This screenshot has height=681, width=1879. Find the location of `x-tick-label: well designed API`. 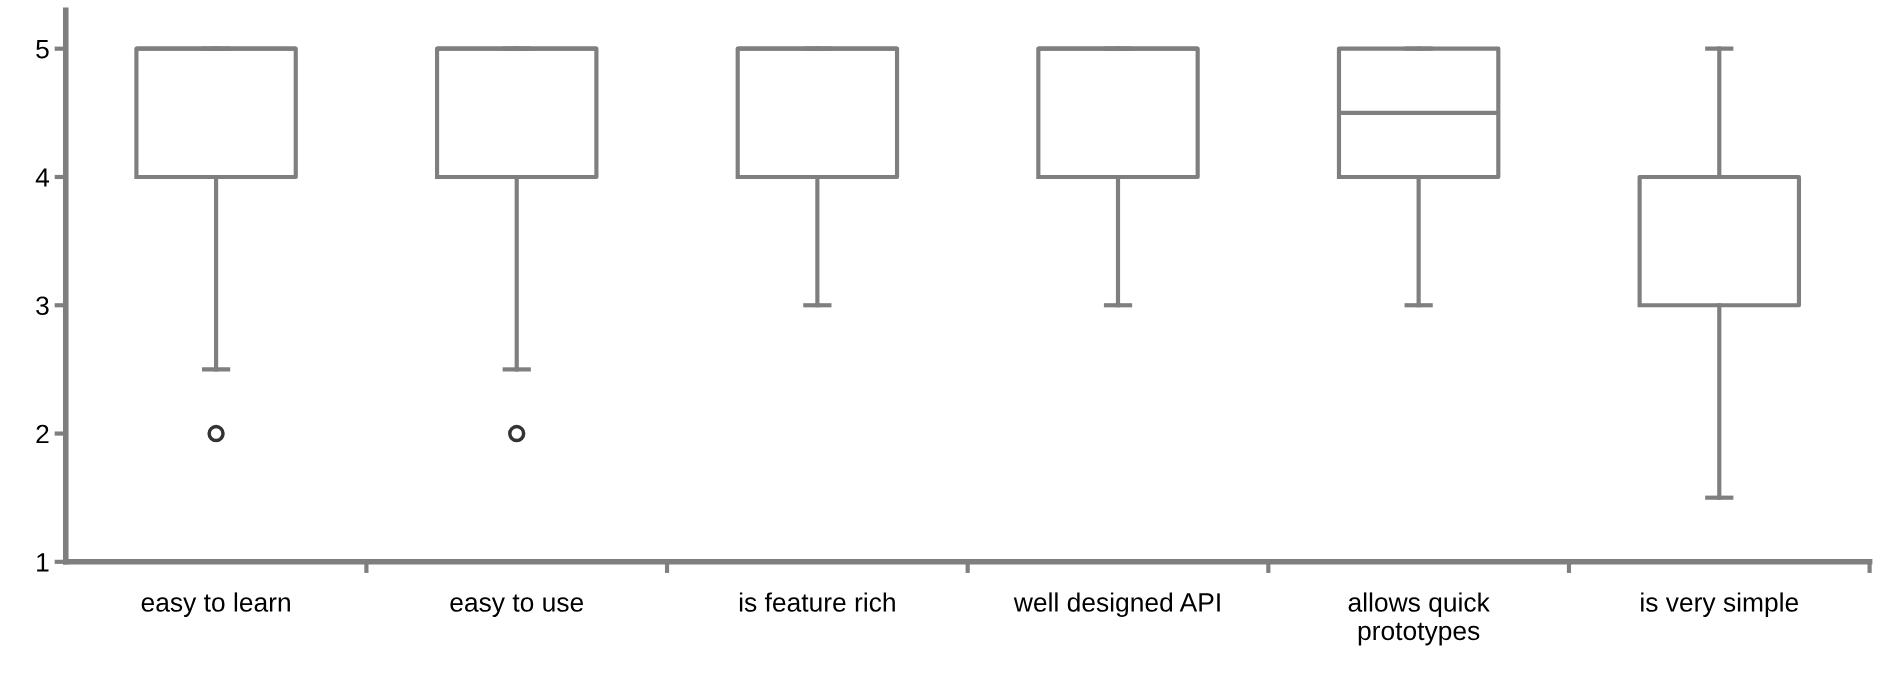

x-tick-label: well designed API is located at coordinates (1116, 604).